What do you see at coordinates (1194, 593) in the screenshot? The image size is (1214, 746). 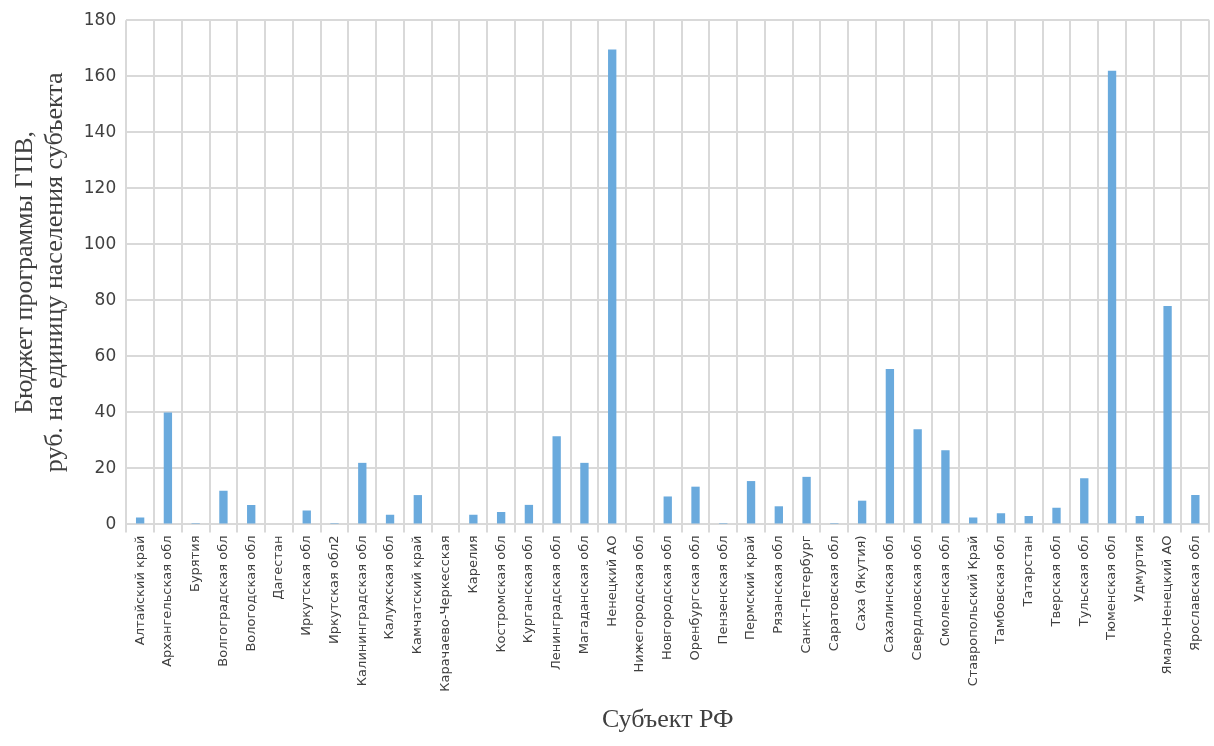 I see `x-tick-label: Ярославская обл` at bounding box center [1194, 593].